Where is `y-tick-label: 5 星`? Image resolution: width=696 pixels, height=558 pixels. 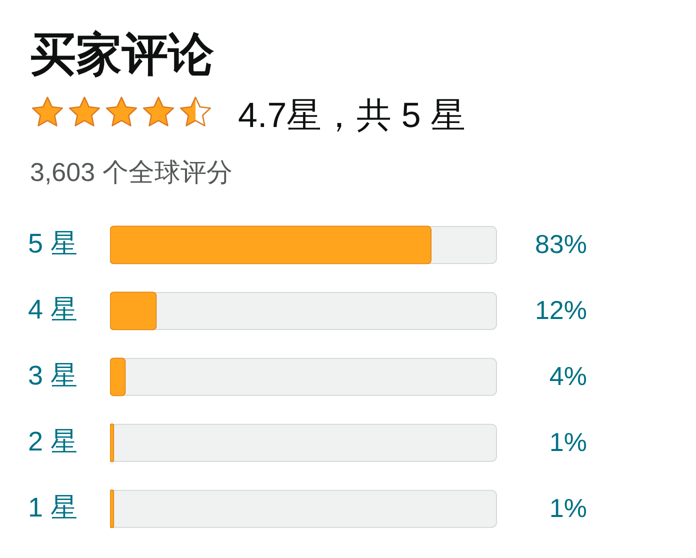
y-tick-label: 5 星 is located at coordinates (53, 243).